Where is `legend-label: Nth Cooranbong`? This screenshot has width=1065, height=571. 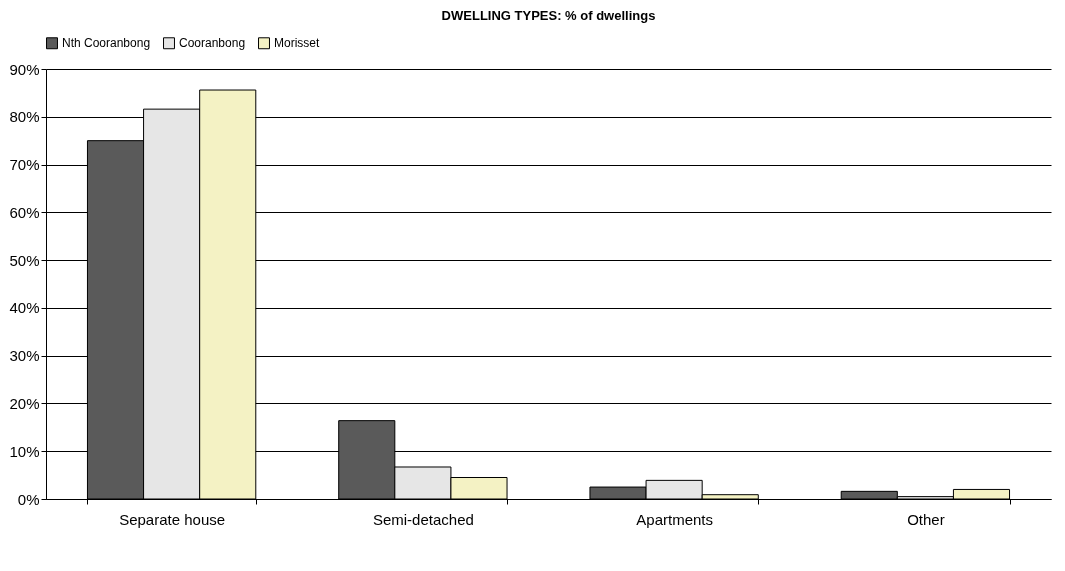
legend-label: Nth Cooranbong is located at coordinates (106, 43).